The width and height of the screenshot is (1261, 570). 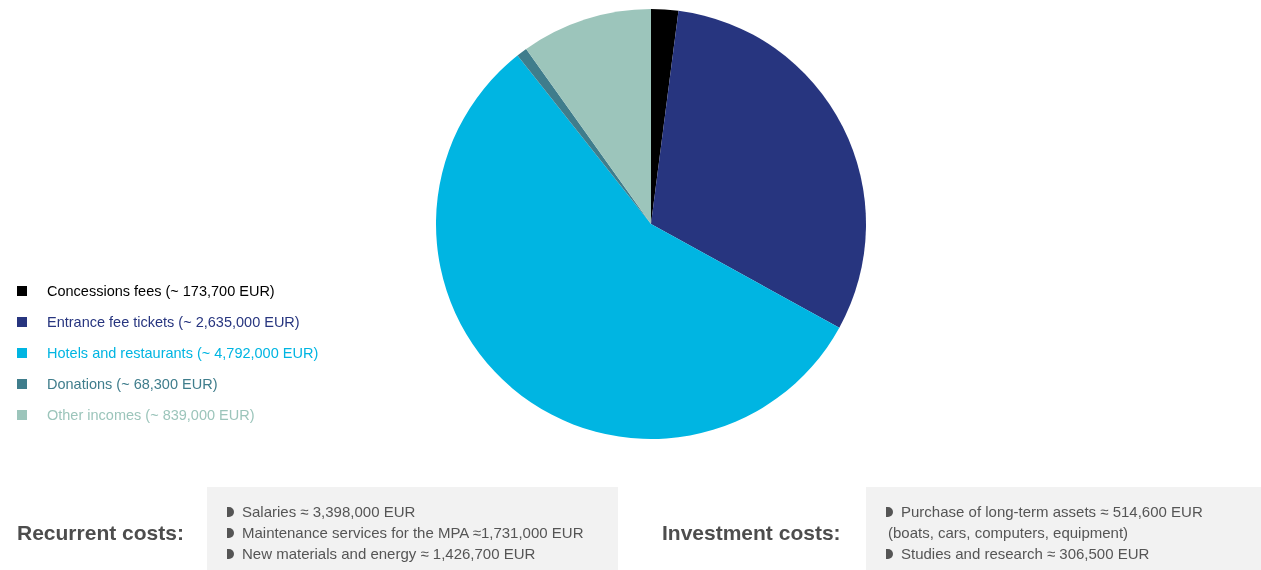 What do you see at coordinates (751, 532) in the screenshot?
I see `text: Investment costs:` at bounding box center [751, 532].